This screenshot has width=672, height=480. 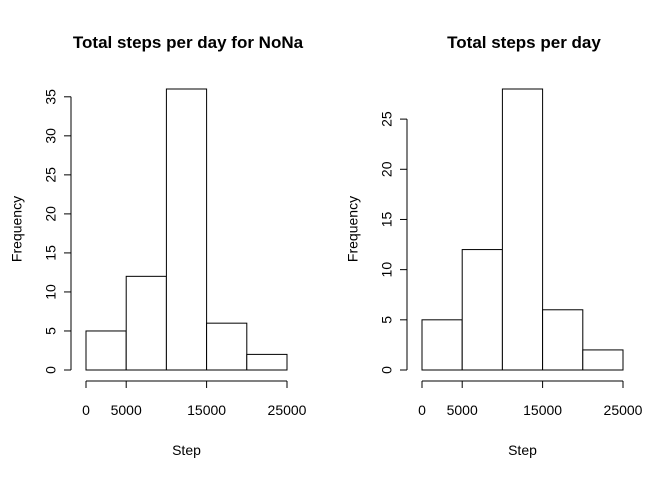 What do you see at coordinates (51, 136) in the screenshot?
I see `y-tick-label: 30` at bounding box center [51, 136].